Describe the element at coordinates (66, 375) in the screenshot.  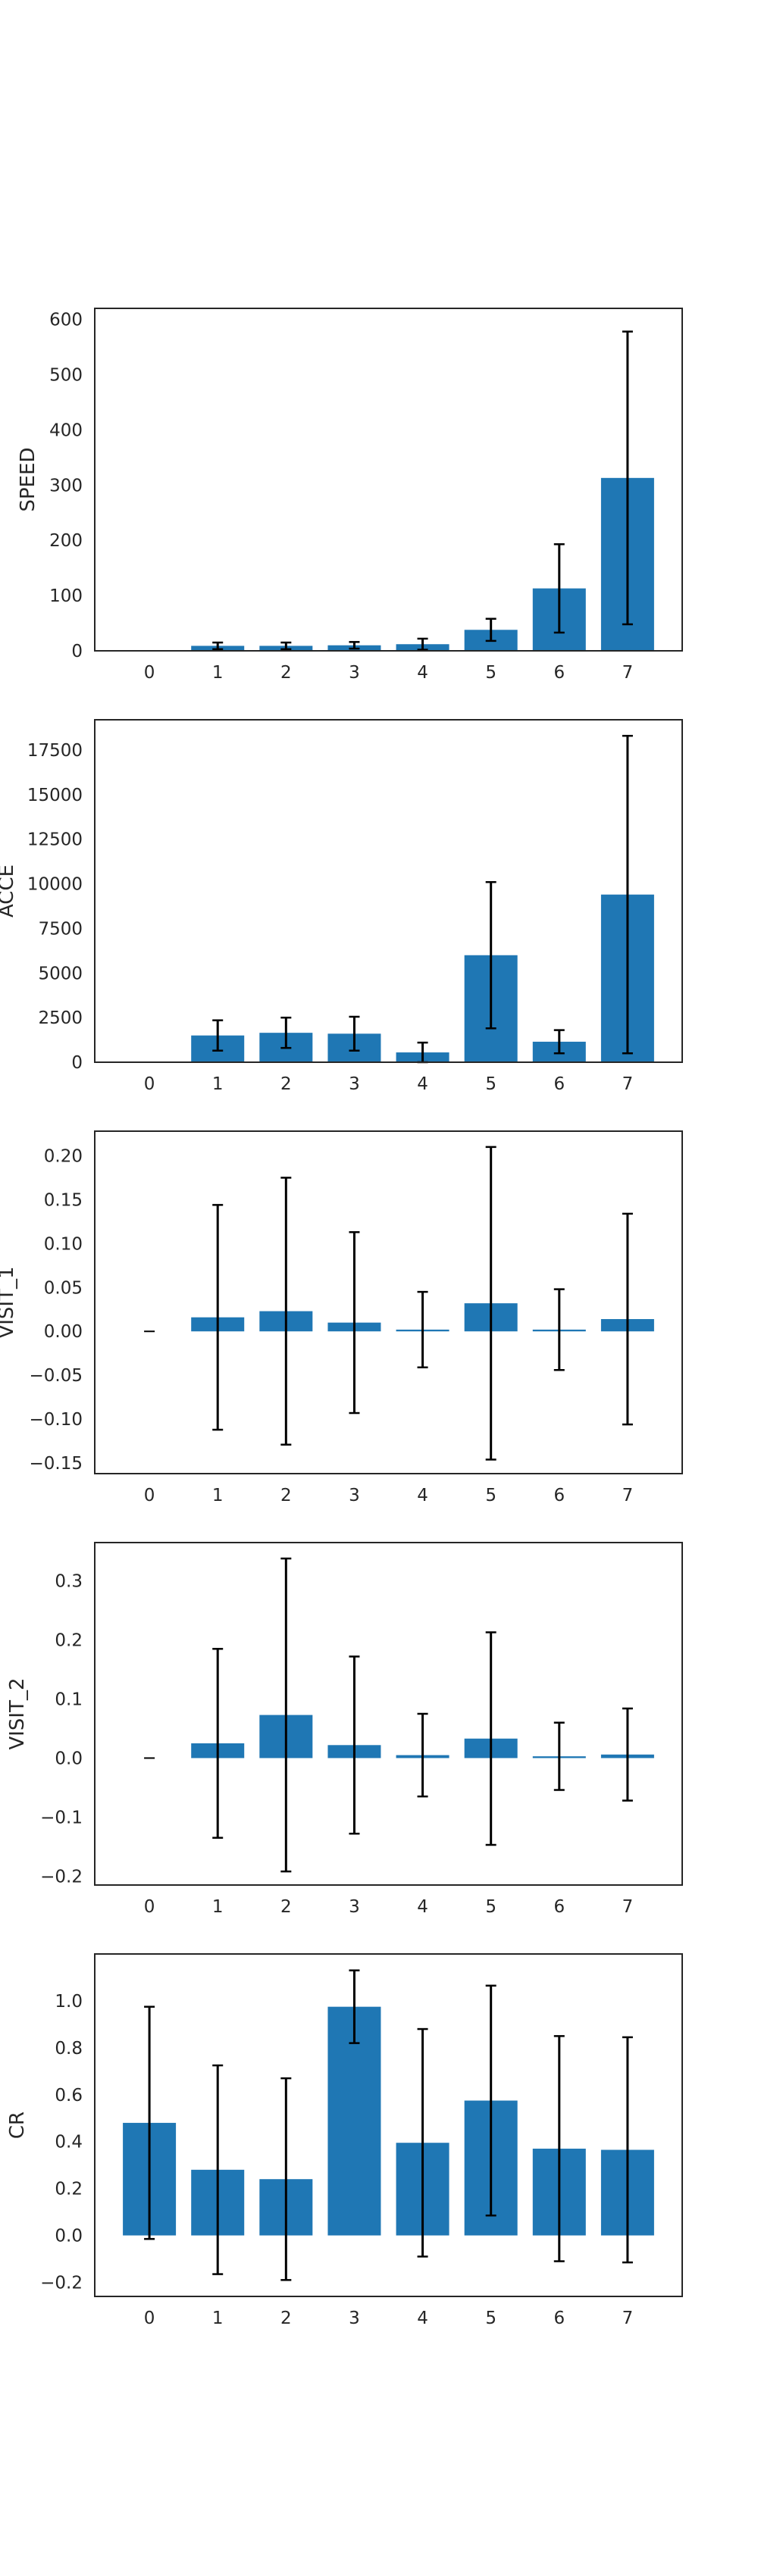
I see `y-tick-label: 500` at that location.